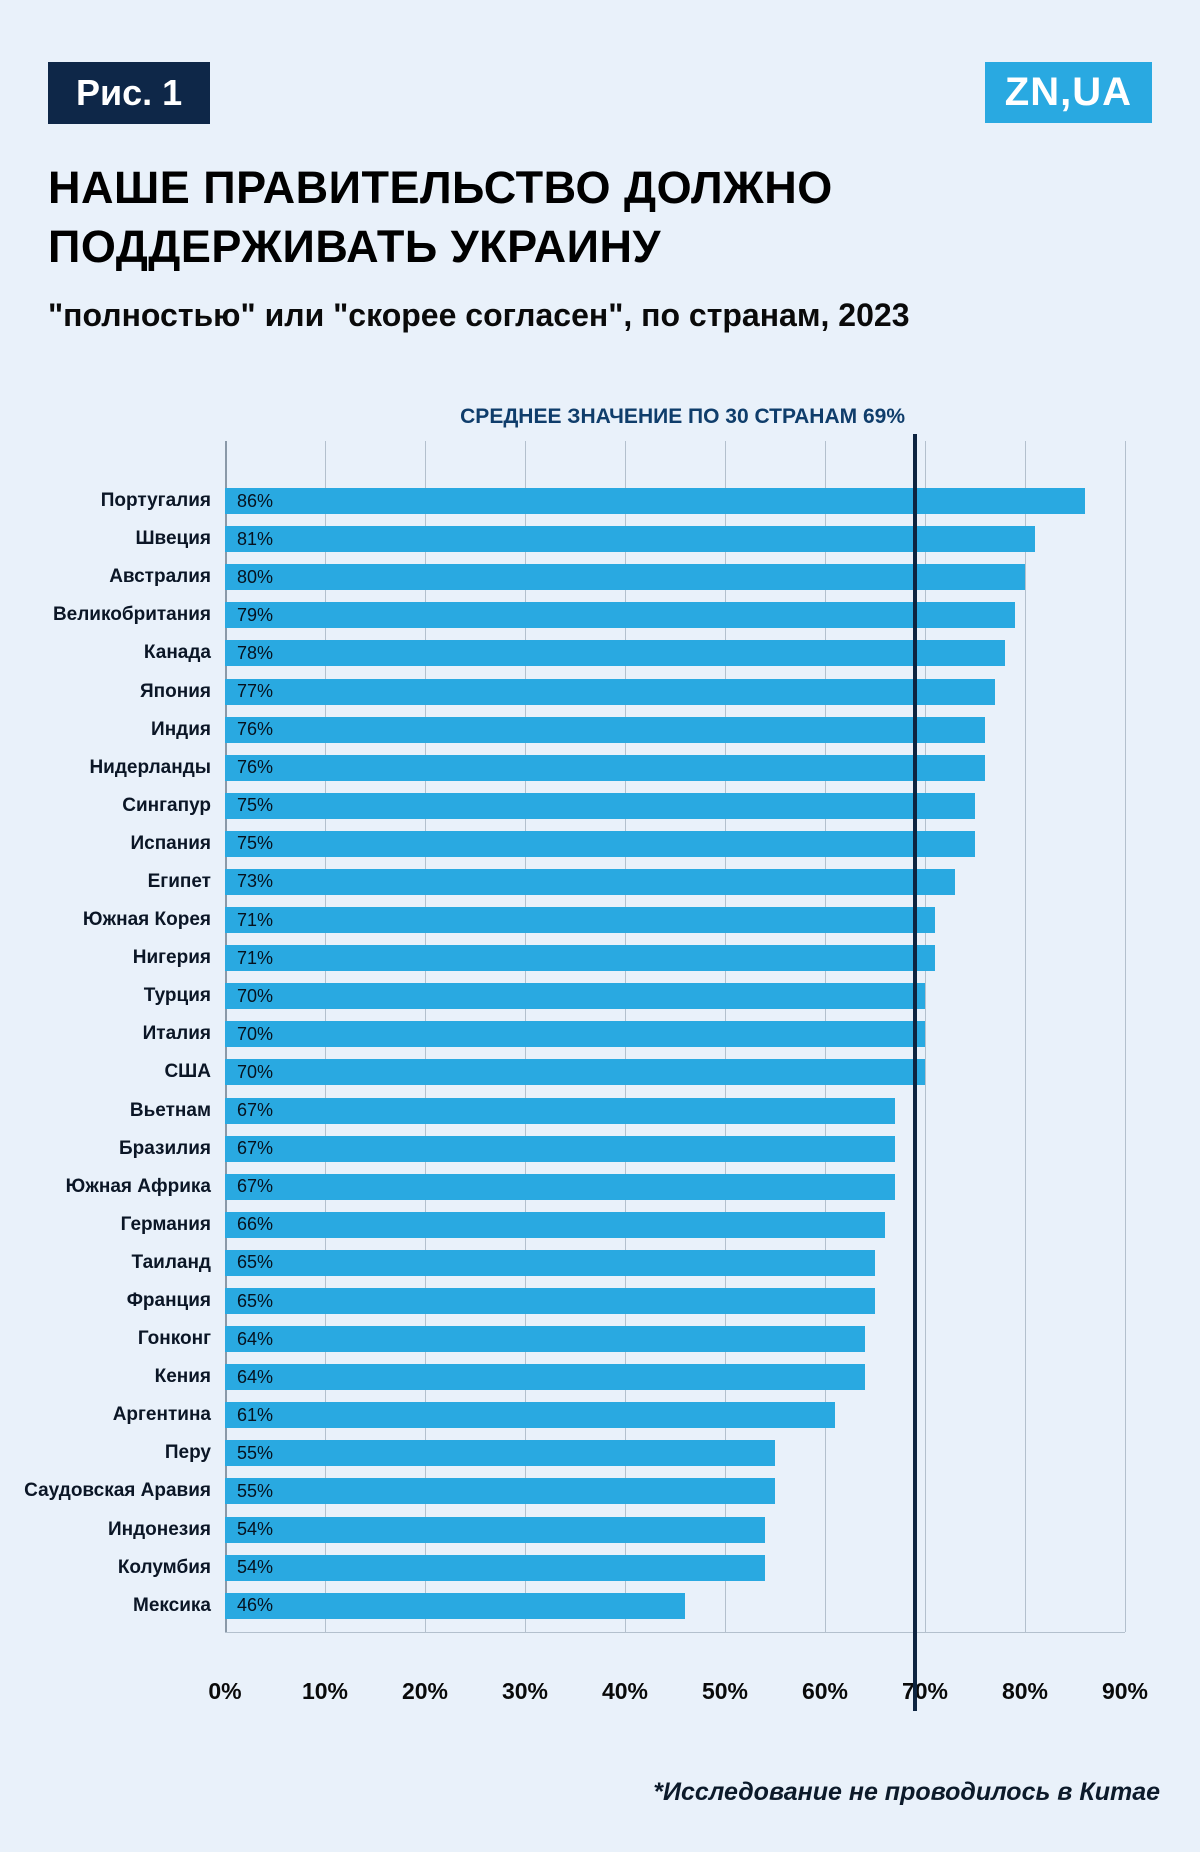 The image size is (1200, 1852). I want to click on bar: 55%, so click(500, 1453).